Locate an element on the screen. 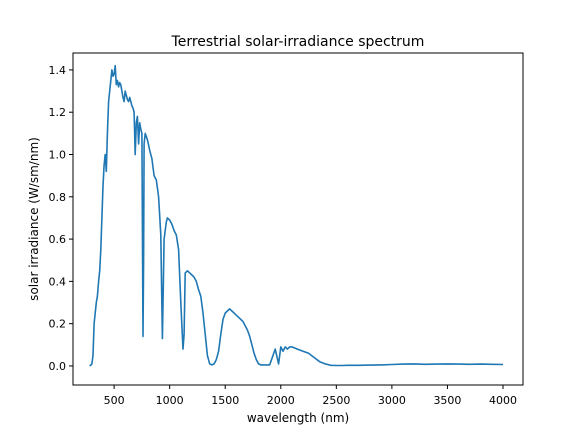 Image resolution: width=581 pixels, height=436 pixels. x-tick-label: 3500 is located at coordinates (447, 400).